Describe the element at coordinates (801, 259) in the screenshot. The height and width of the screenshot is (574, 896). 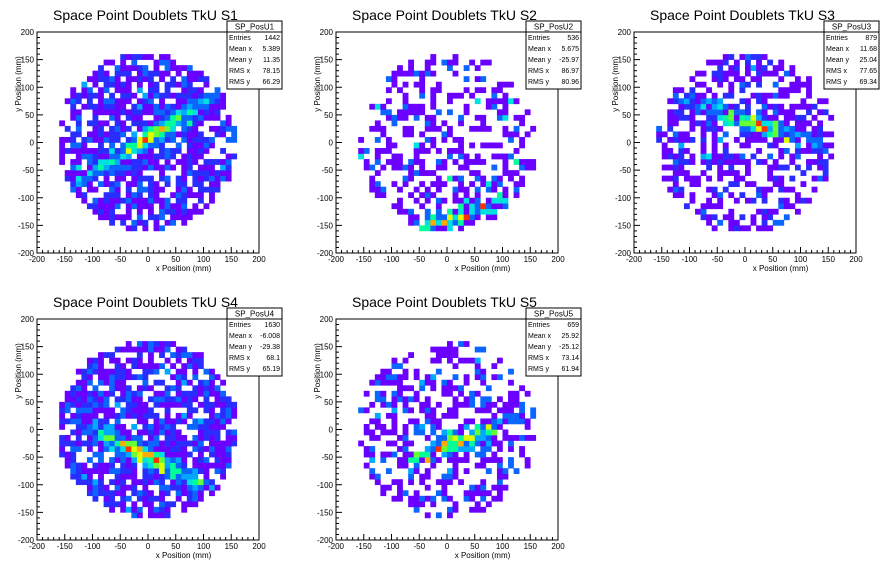
I see `x-tick-label: 100` at that location.